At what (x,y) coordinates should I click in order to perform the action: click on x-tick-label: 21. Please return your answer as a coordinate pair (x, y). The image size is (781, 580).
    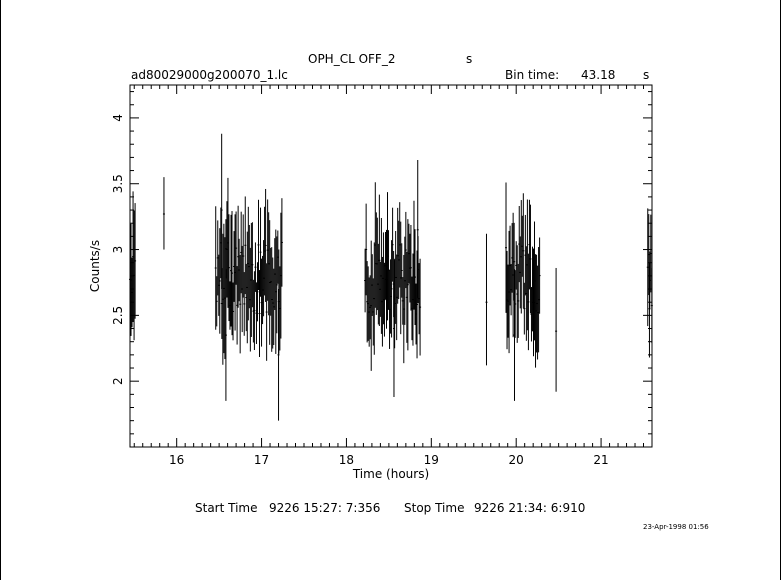
    Looking at the image, I should click on (600, 460).